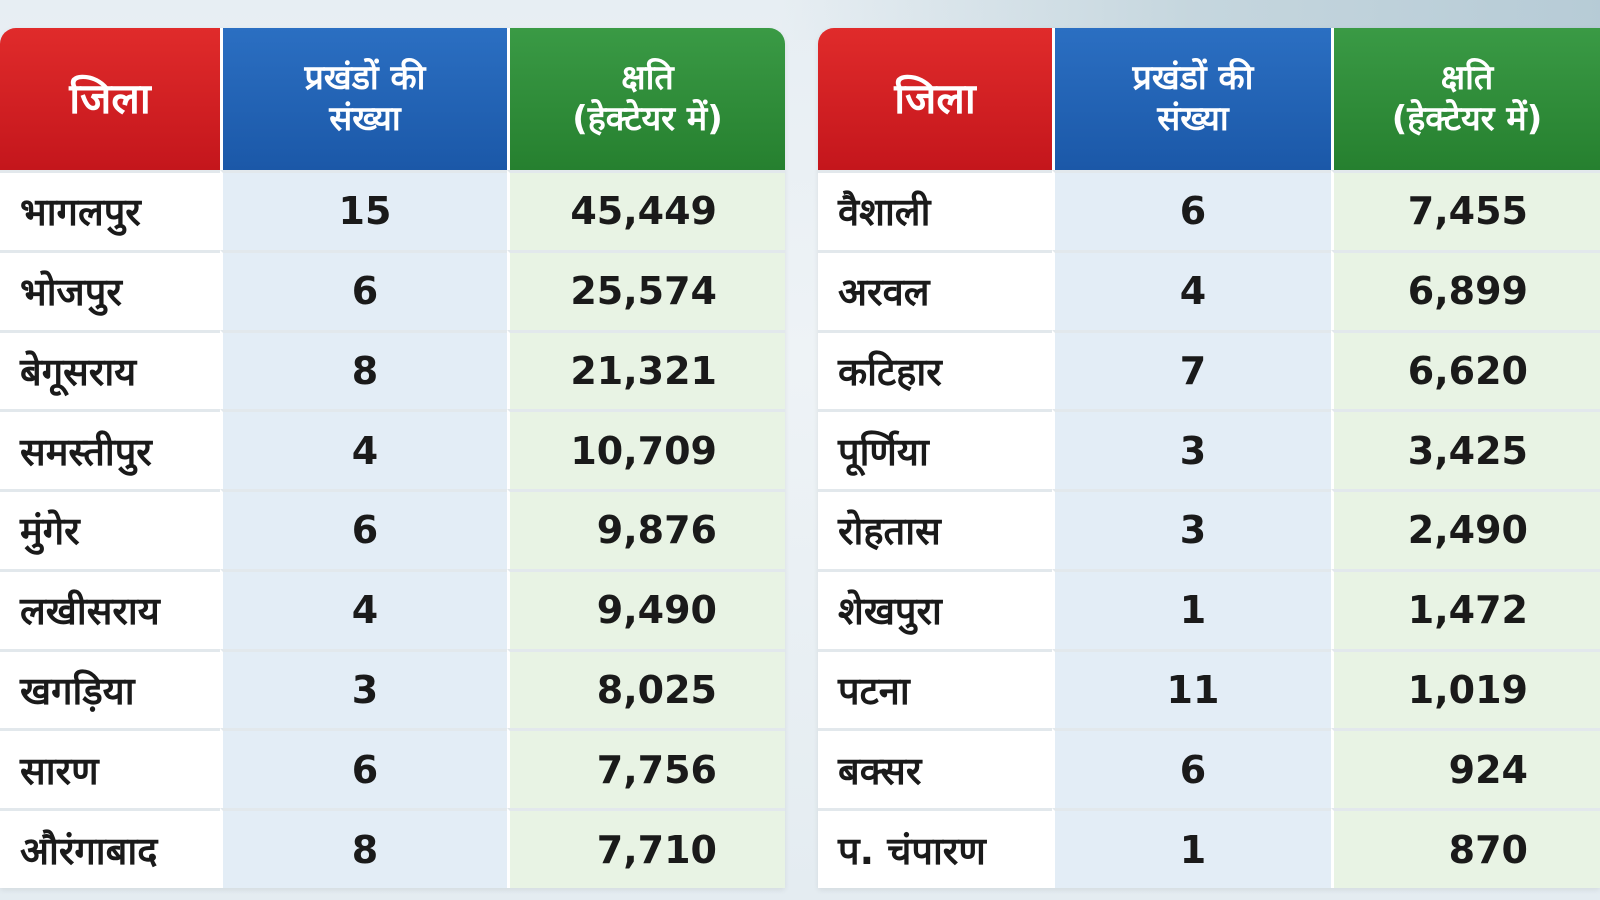 This screenshot has width=1600, height=900. What do you see at coordinates (363, 210) in the screenshot?
I see `blocks-cell: 15` at bounding box center [363, 210].